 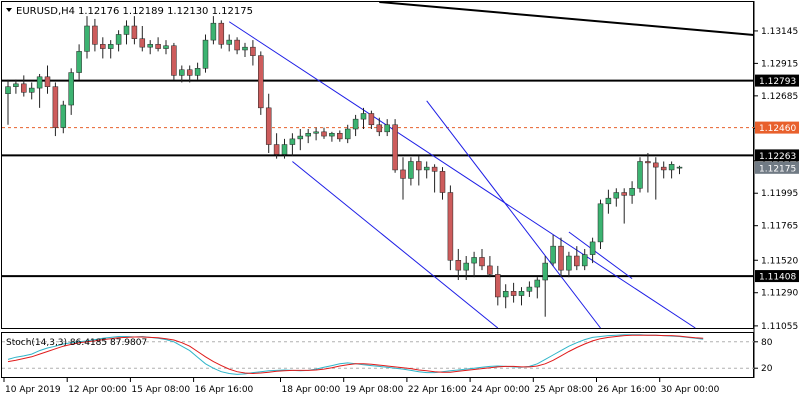 What do you see at coordinates (45, 11) in the screenshot?
I see `symbol-timeframe: EURUSD,H4` at bounding box center [45, 11].